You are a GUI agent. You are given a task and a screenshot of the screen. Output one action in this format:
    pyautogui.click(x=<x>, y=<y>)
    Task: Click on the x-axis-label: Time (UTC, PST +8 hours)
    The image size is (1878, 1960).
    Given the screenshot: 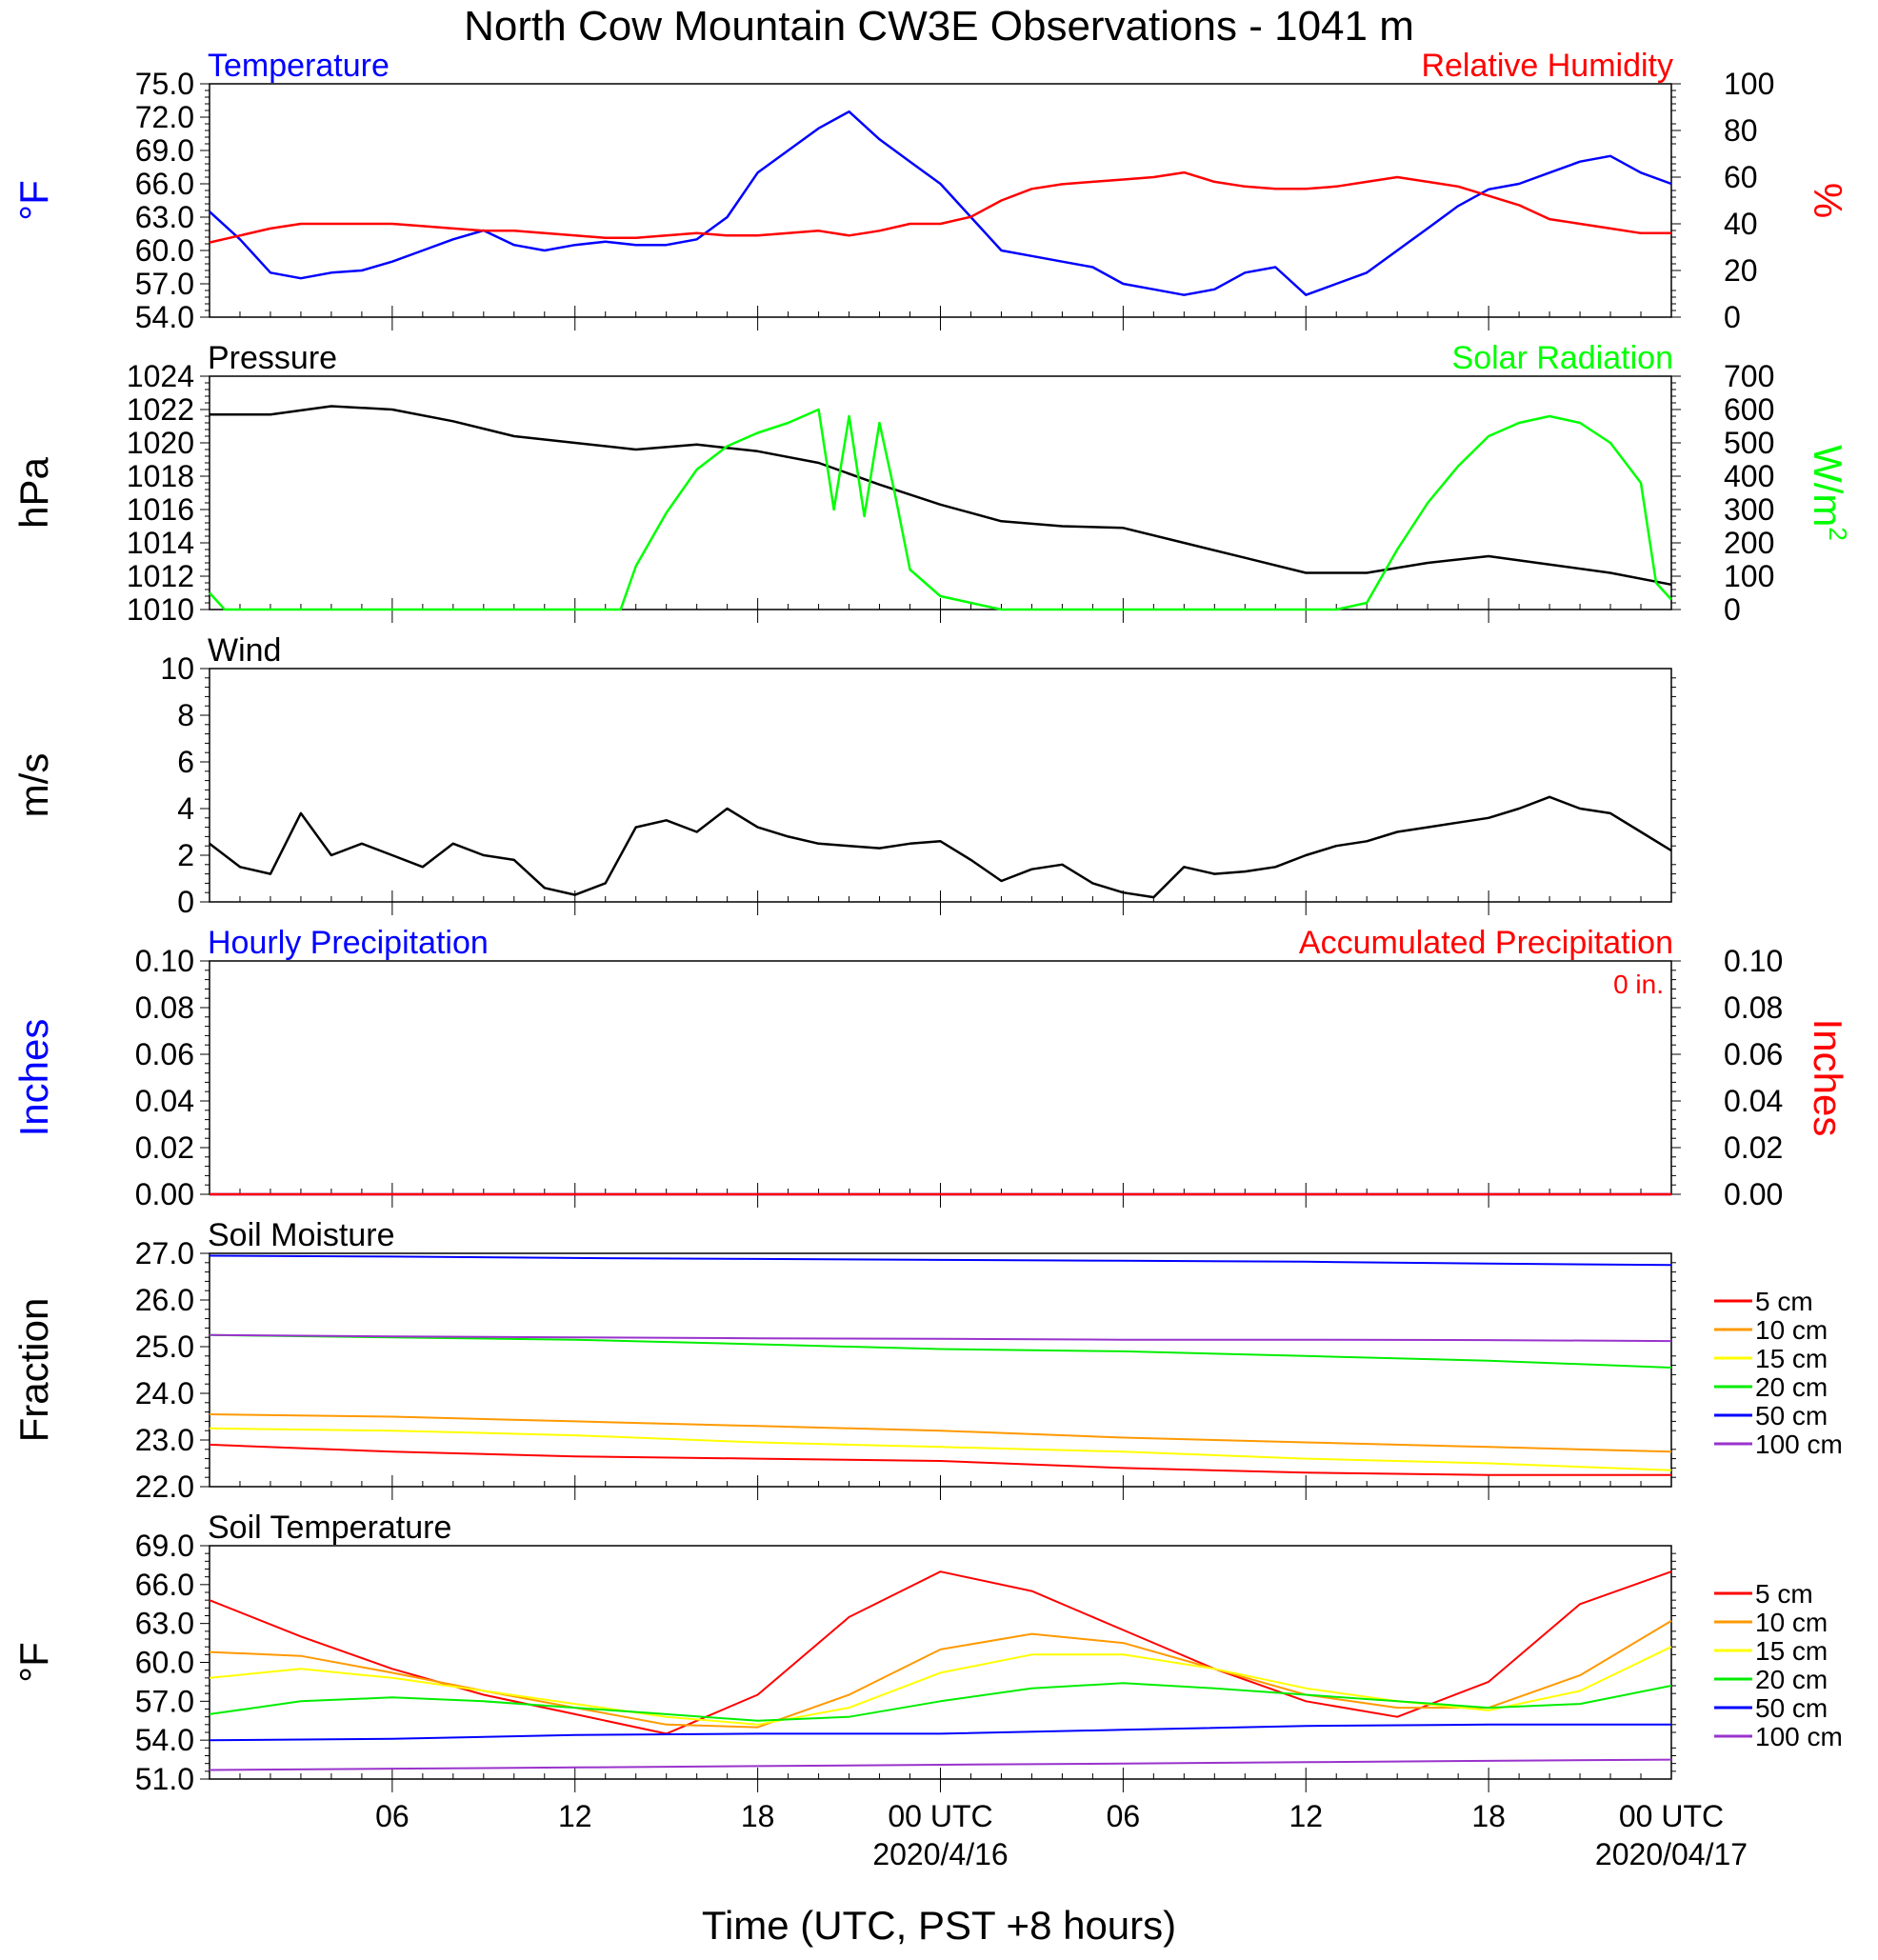 What is the action you would take?
    pyautogui.click(x=939, y=1925)
    